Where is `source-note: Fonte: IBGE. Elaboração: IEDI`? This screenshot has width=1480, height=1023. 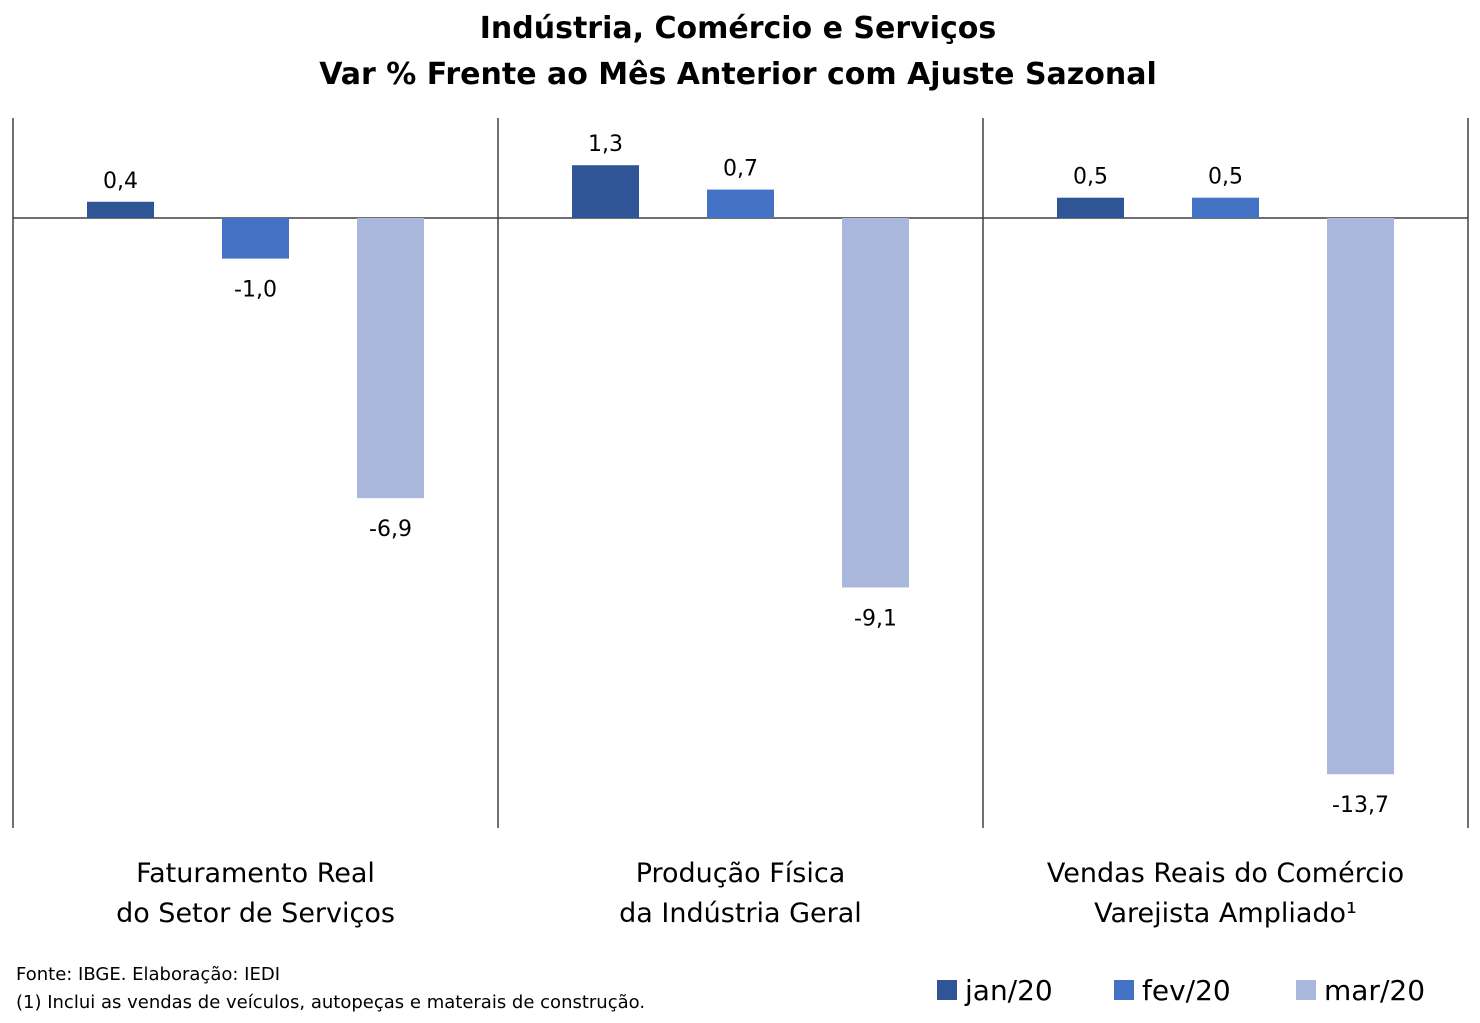 source-note: Fonte: IBGE. Elaboração: IEDI is located at coordinates (148, 974).